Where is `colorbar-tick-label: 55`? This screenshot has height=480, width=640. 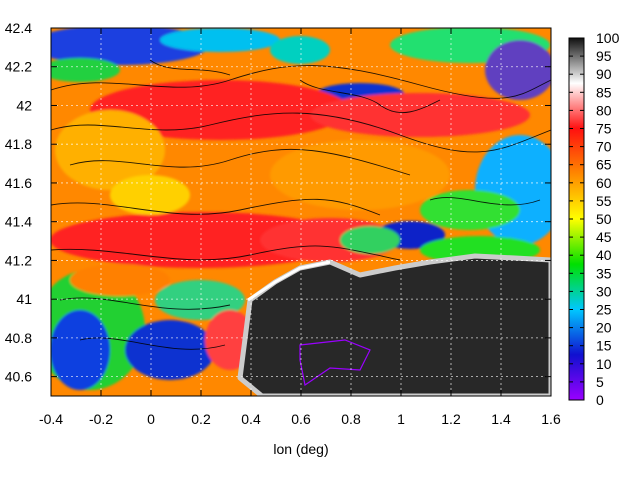
colorbar-tick-label: 55 is located at coordinates (604, 201).